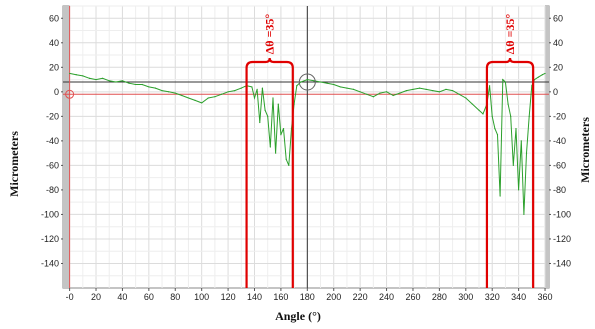 The height and width of the screenshot is (329, 595). I want to click on x-tick-label: 240, so click(386, 297).